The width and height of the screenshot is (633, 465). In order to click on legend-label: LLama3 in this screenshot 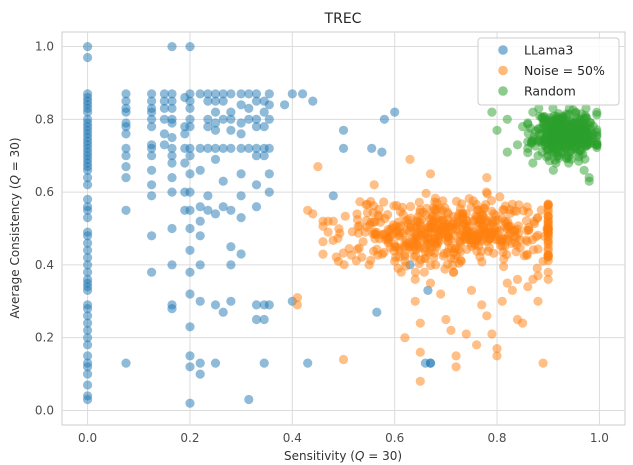, I will do `click(548, 50)`.